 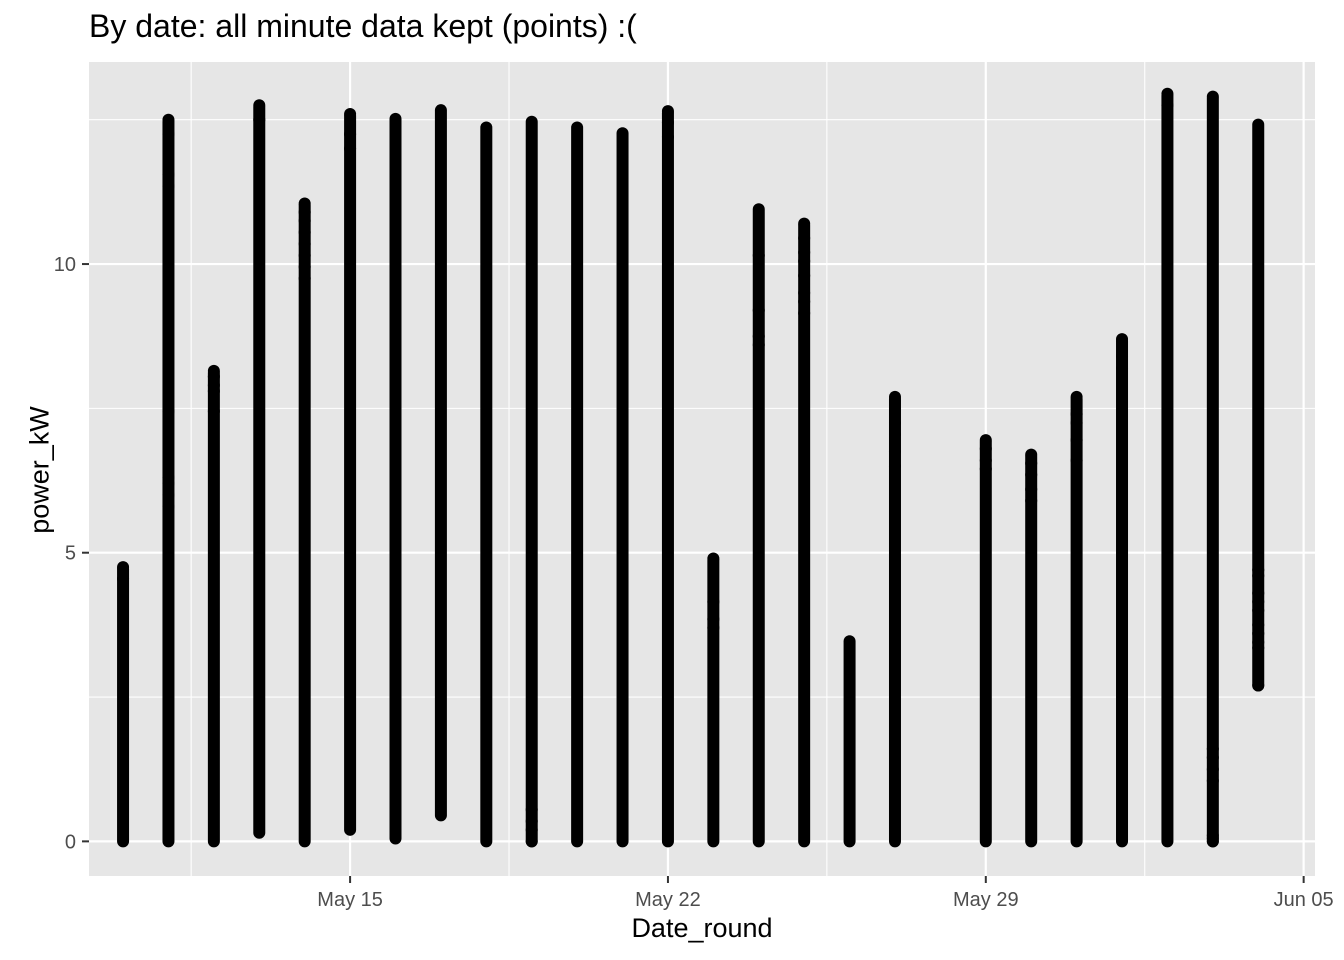 What do you see at coordinates (350, 900) in the screenshot?
I see `x-tick-label: May 15` at bounding box center [350, 900].